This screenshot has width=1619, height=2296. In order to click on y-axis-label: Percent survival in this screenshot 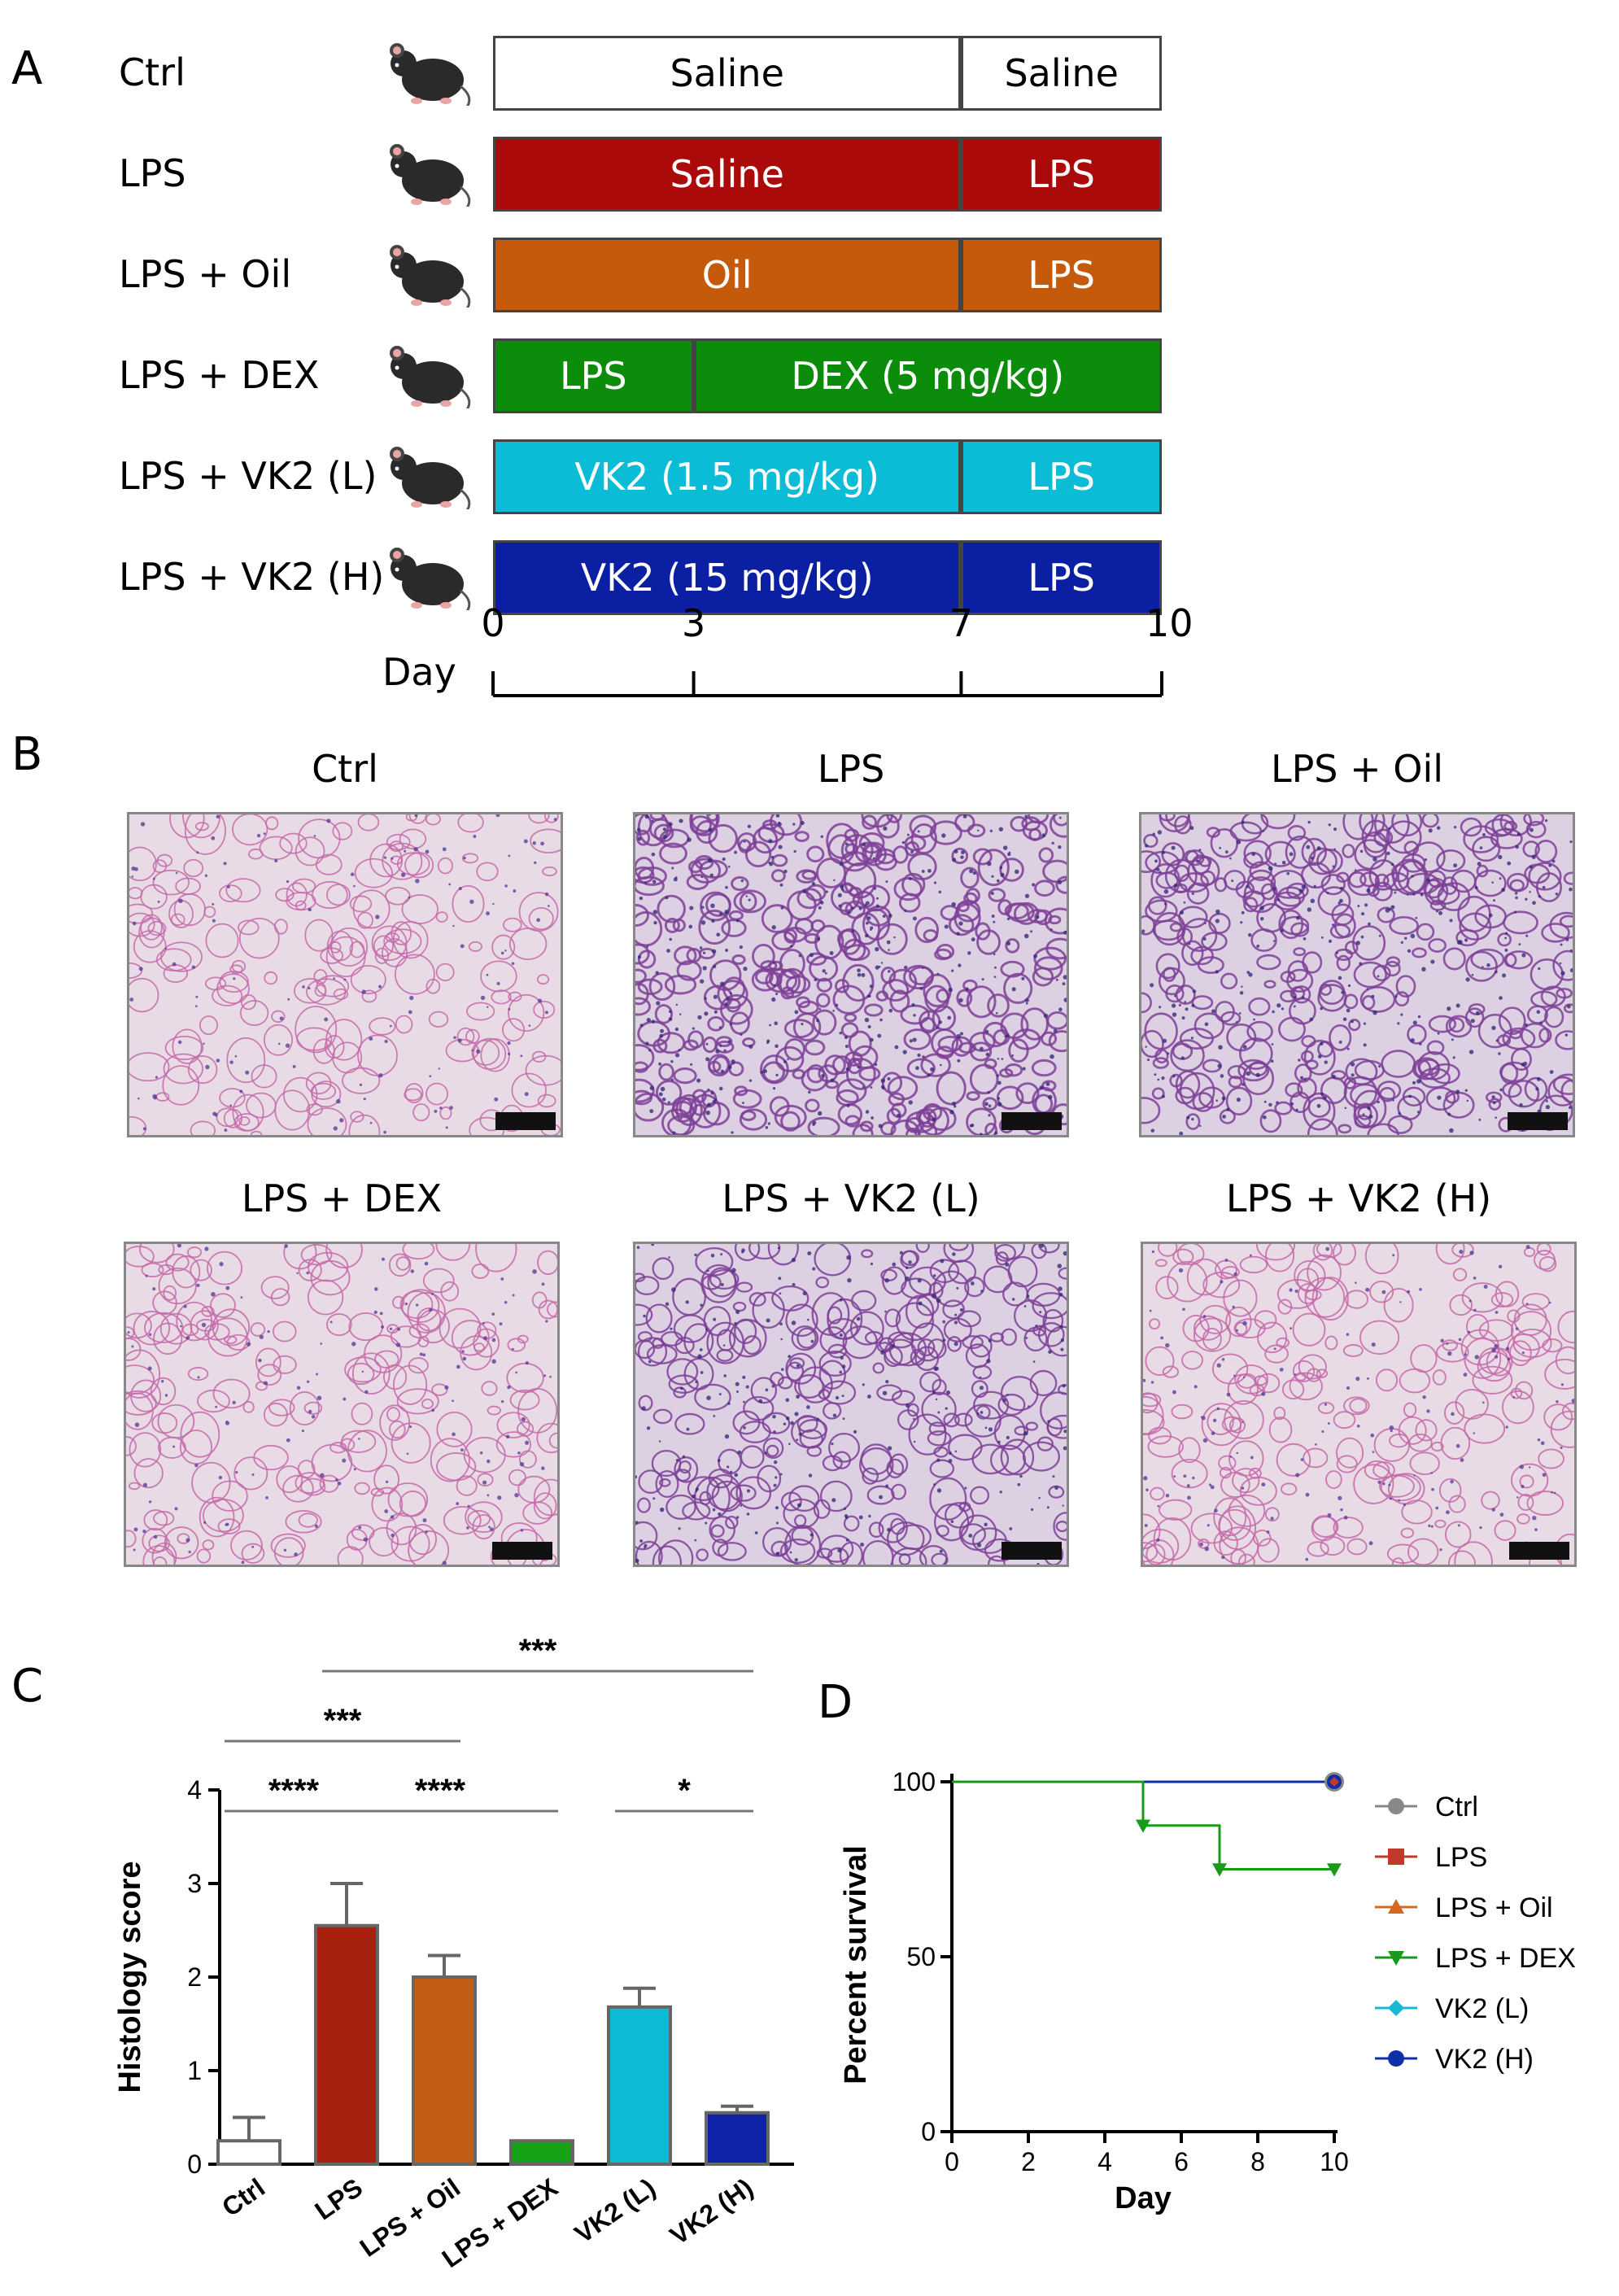, I will do `click(856, 1964)`.